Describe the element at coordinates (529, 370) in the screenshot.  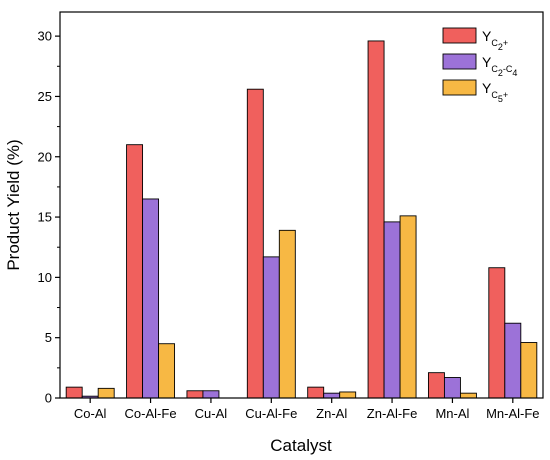
I see `bar-mn-al-fe-yc5-` at that location.